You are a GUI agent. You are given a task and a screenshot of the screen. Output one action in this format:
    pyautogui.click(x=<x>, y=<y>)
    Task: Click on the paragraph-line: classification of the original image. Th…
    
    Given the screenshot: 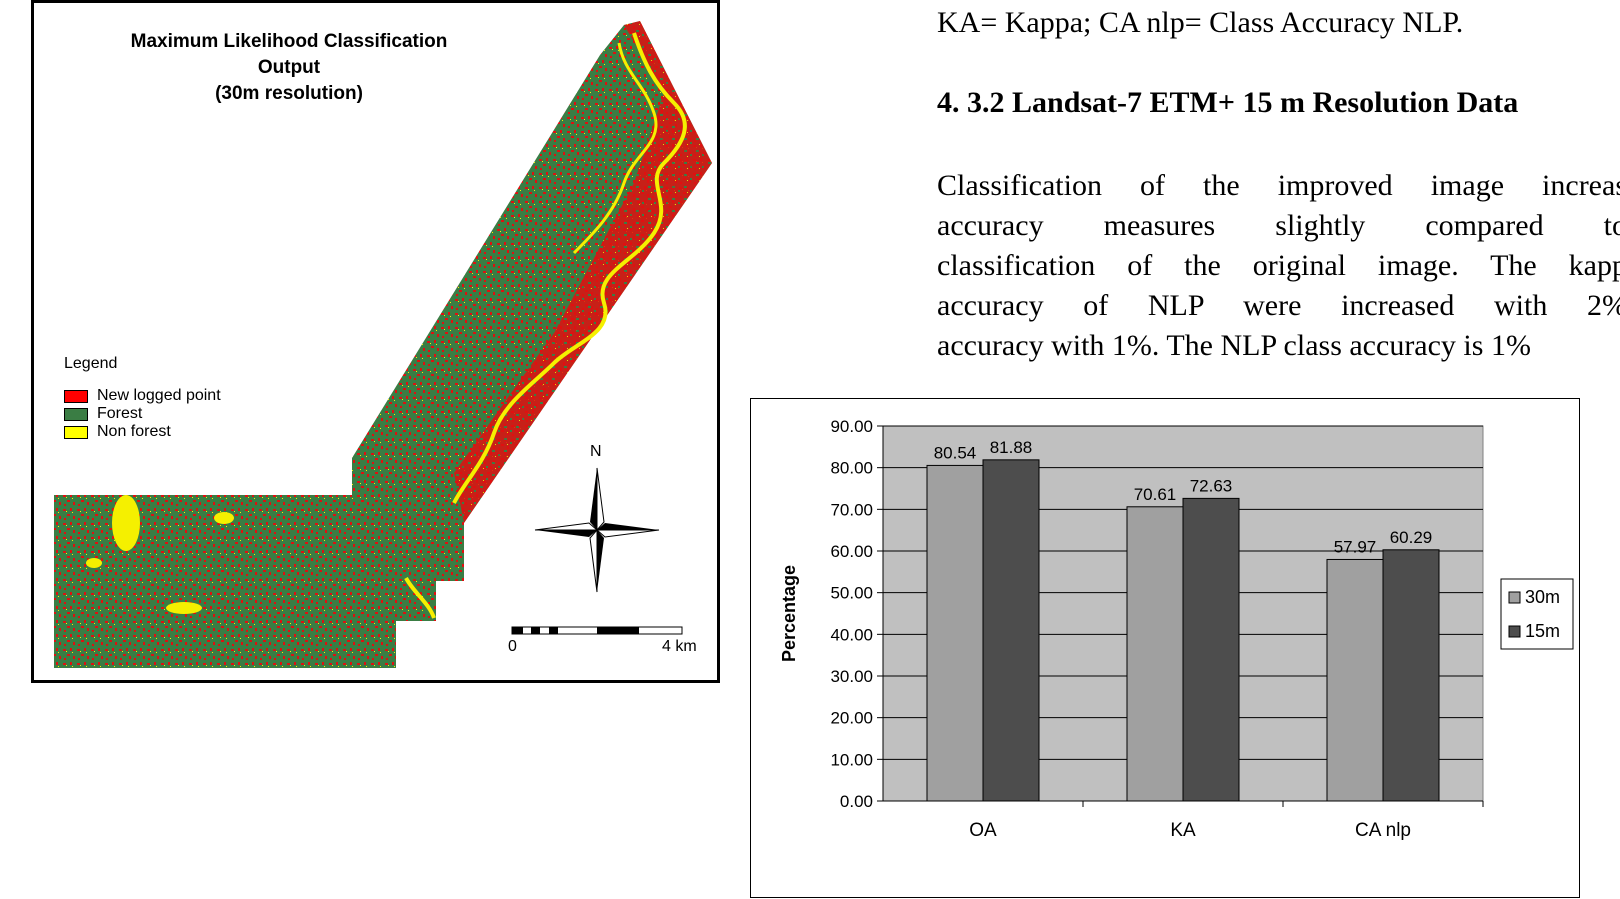 What is the action you would take?
    pyautogui.click(x=1278, y=265)
    